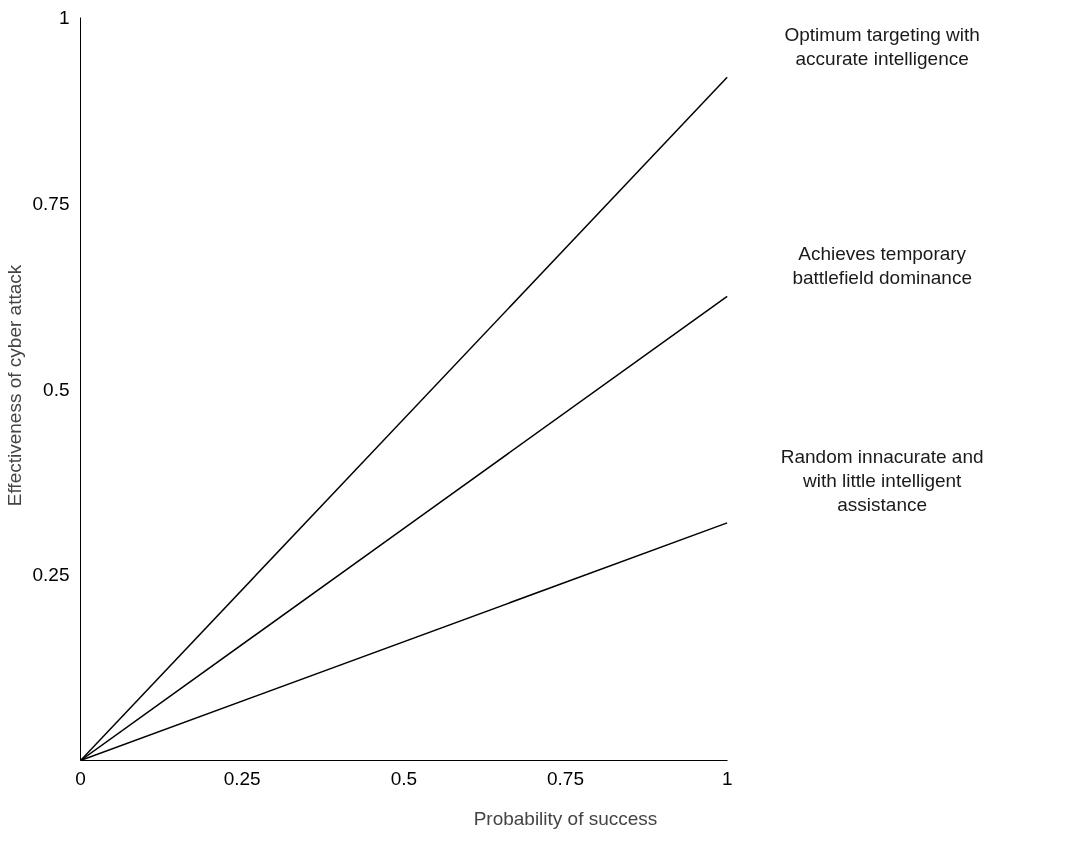  What do you see at coordinates (64, 18) in the screenshot?
I see `y-tick-label: 1` at bounding box center [64, 18].